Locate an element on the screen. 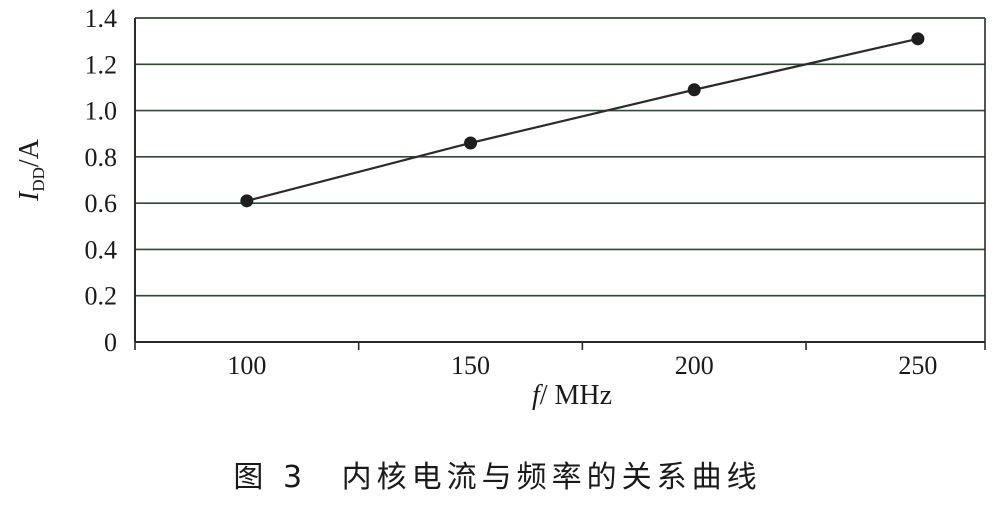 This screenshot has height=515, width=995. y-axis-subscript: DD is located at coordinates (38, 179).